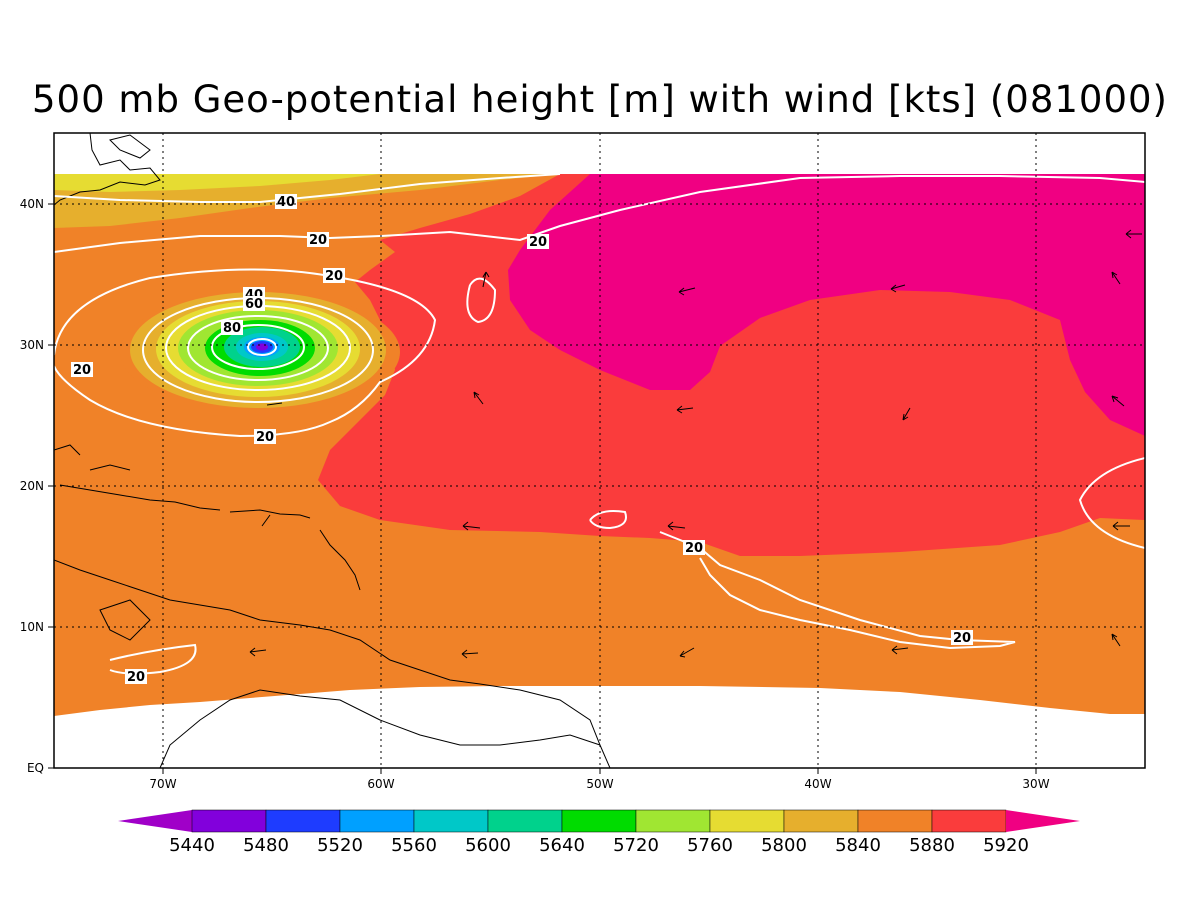 The width and height of the screenshot is (1200, 900). What do you see at coordinates (217, 183) in the screenshot?
I see `height-5800-area-north` at bounding box center [217, 183].